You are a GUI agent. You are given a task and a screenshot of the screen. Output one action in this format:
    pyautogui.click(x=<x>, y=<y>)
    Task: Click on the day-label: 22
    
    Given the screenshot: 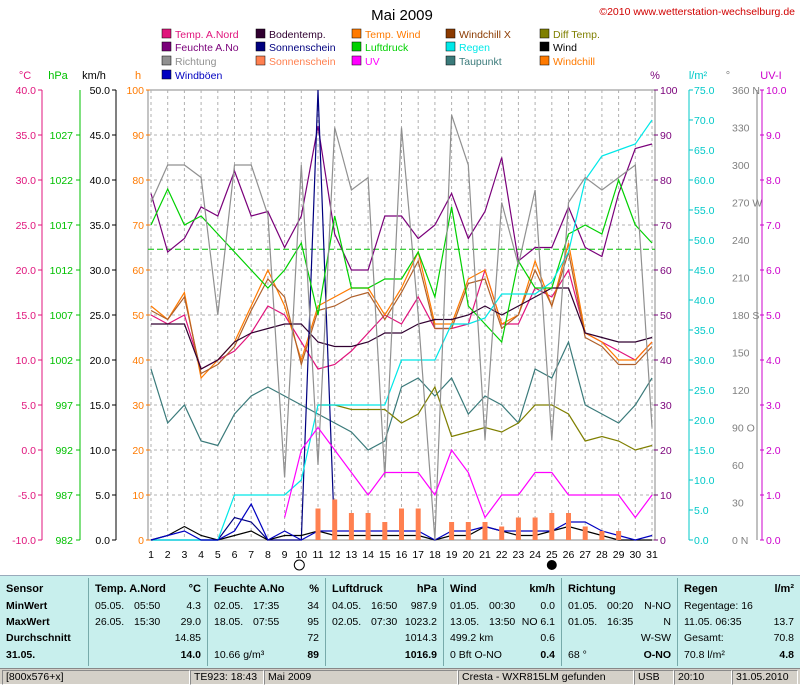 What is the action you would take?
    pyautogui.click(x=502, y=555)
    